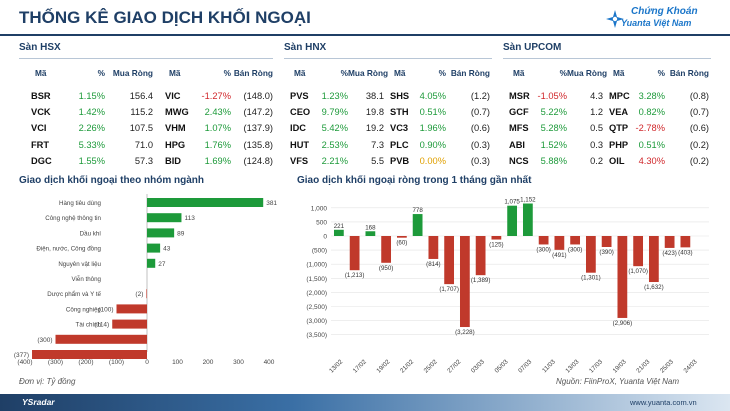 Image resolution: width=730 pixels, height=411 pixels. I want to click on ticker-sell: VEA, so click(619, 112).